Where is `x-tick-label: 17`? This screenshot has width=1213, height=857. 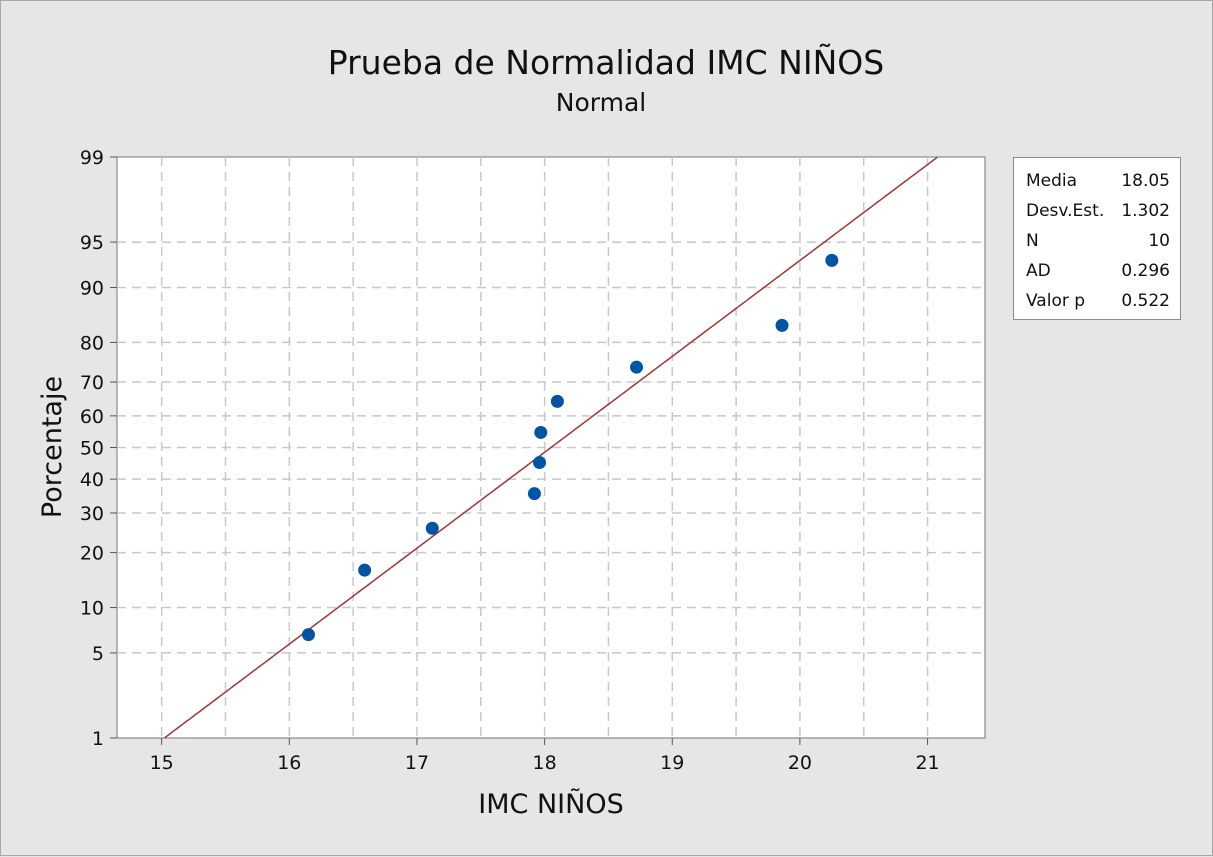
x-tick-label: 17 is located at coordinates (417, 763).